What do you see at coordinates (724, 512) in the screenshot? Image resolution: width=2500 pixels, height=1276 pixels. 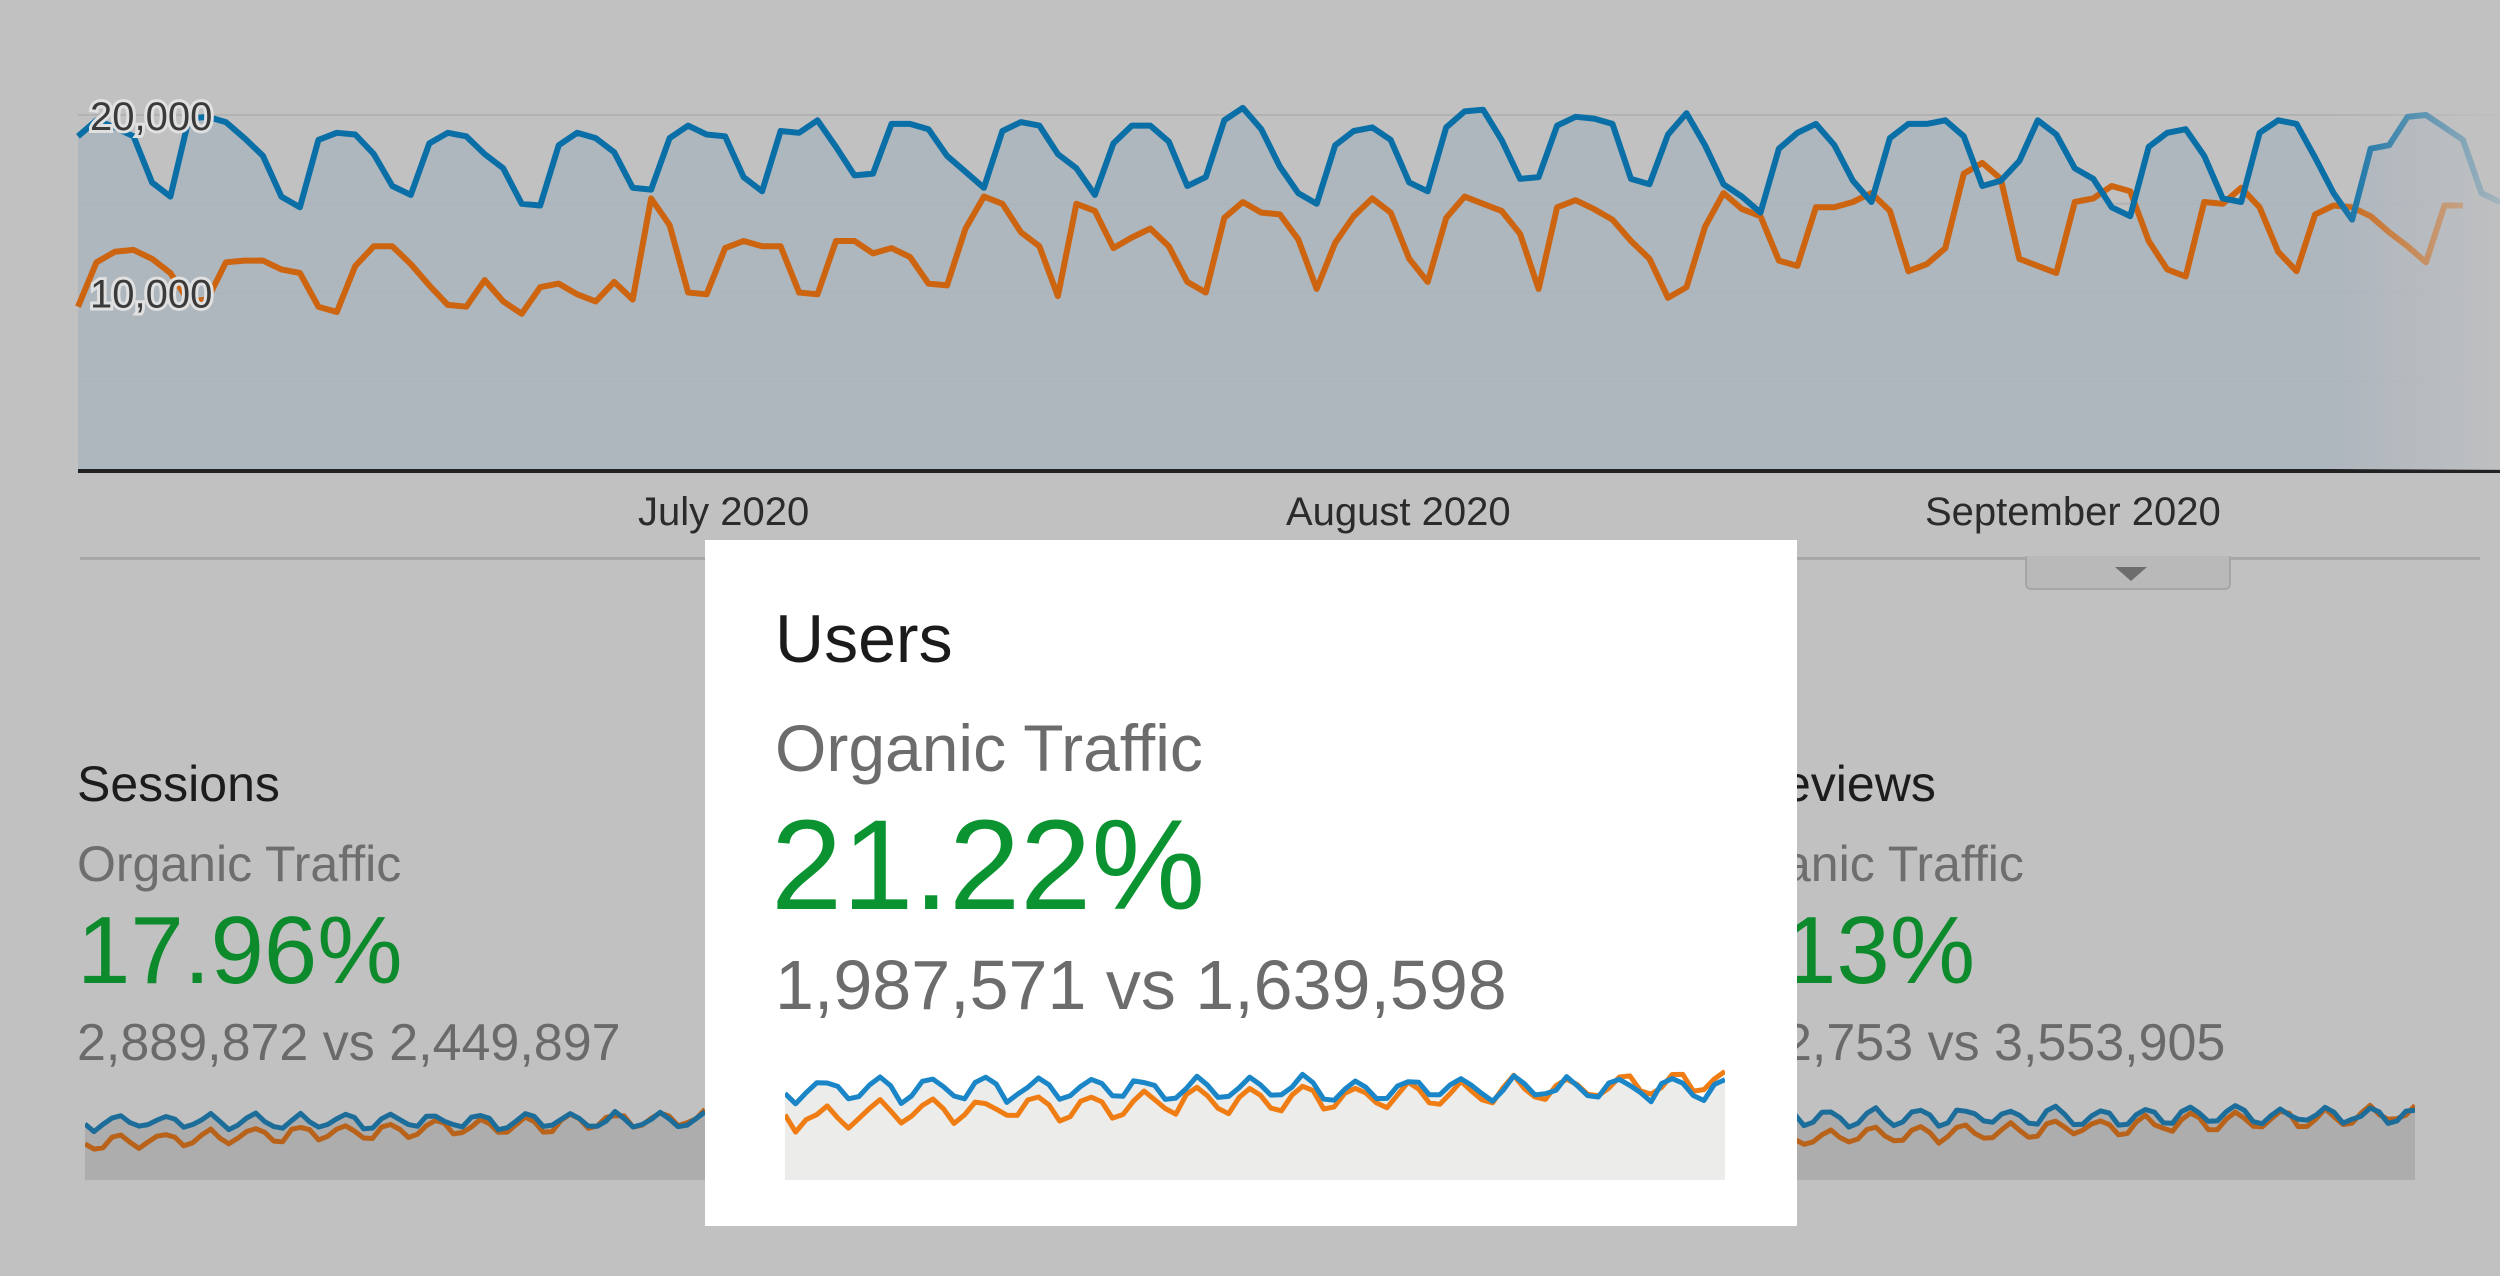 I see `x-tick-july: July 2020` at bounding box center [724, 512].